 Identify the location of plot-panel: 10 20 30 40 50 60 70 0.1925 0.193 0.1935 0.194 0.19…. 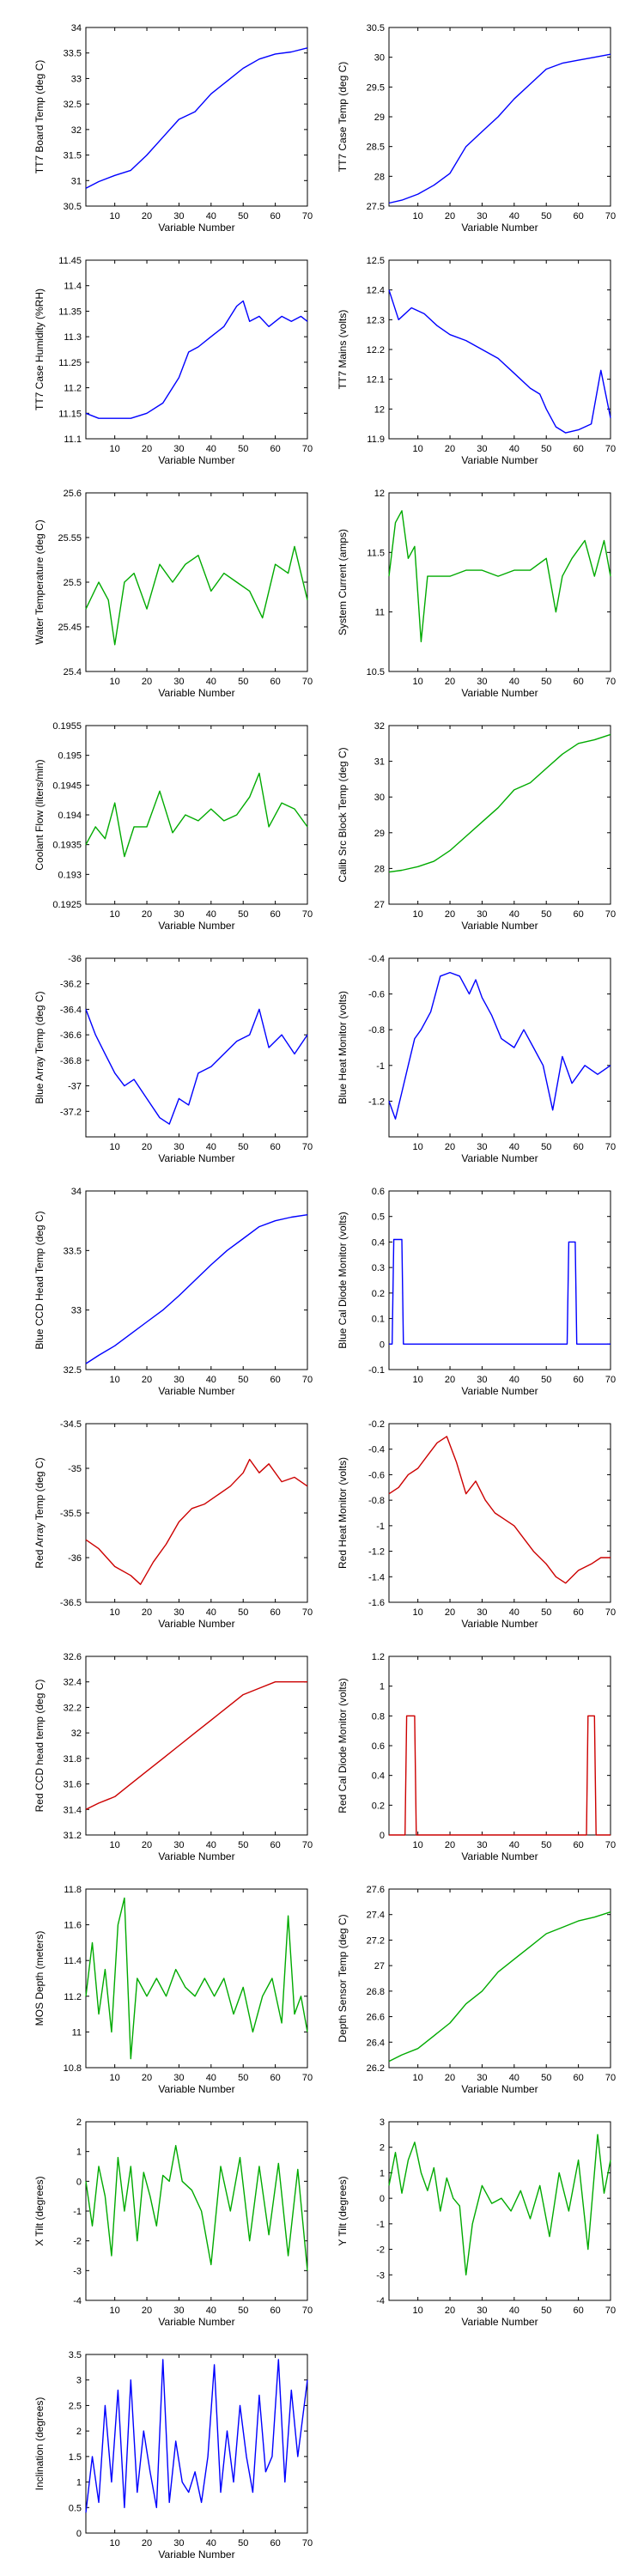
(173, 826).